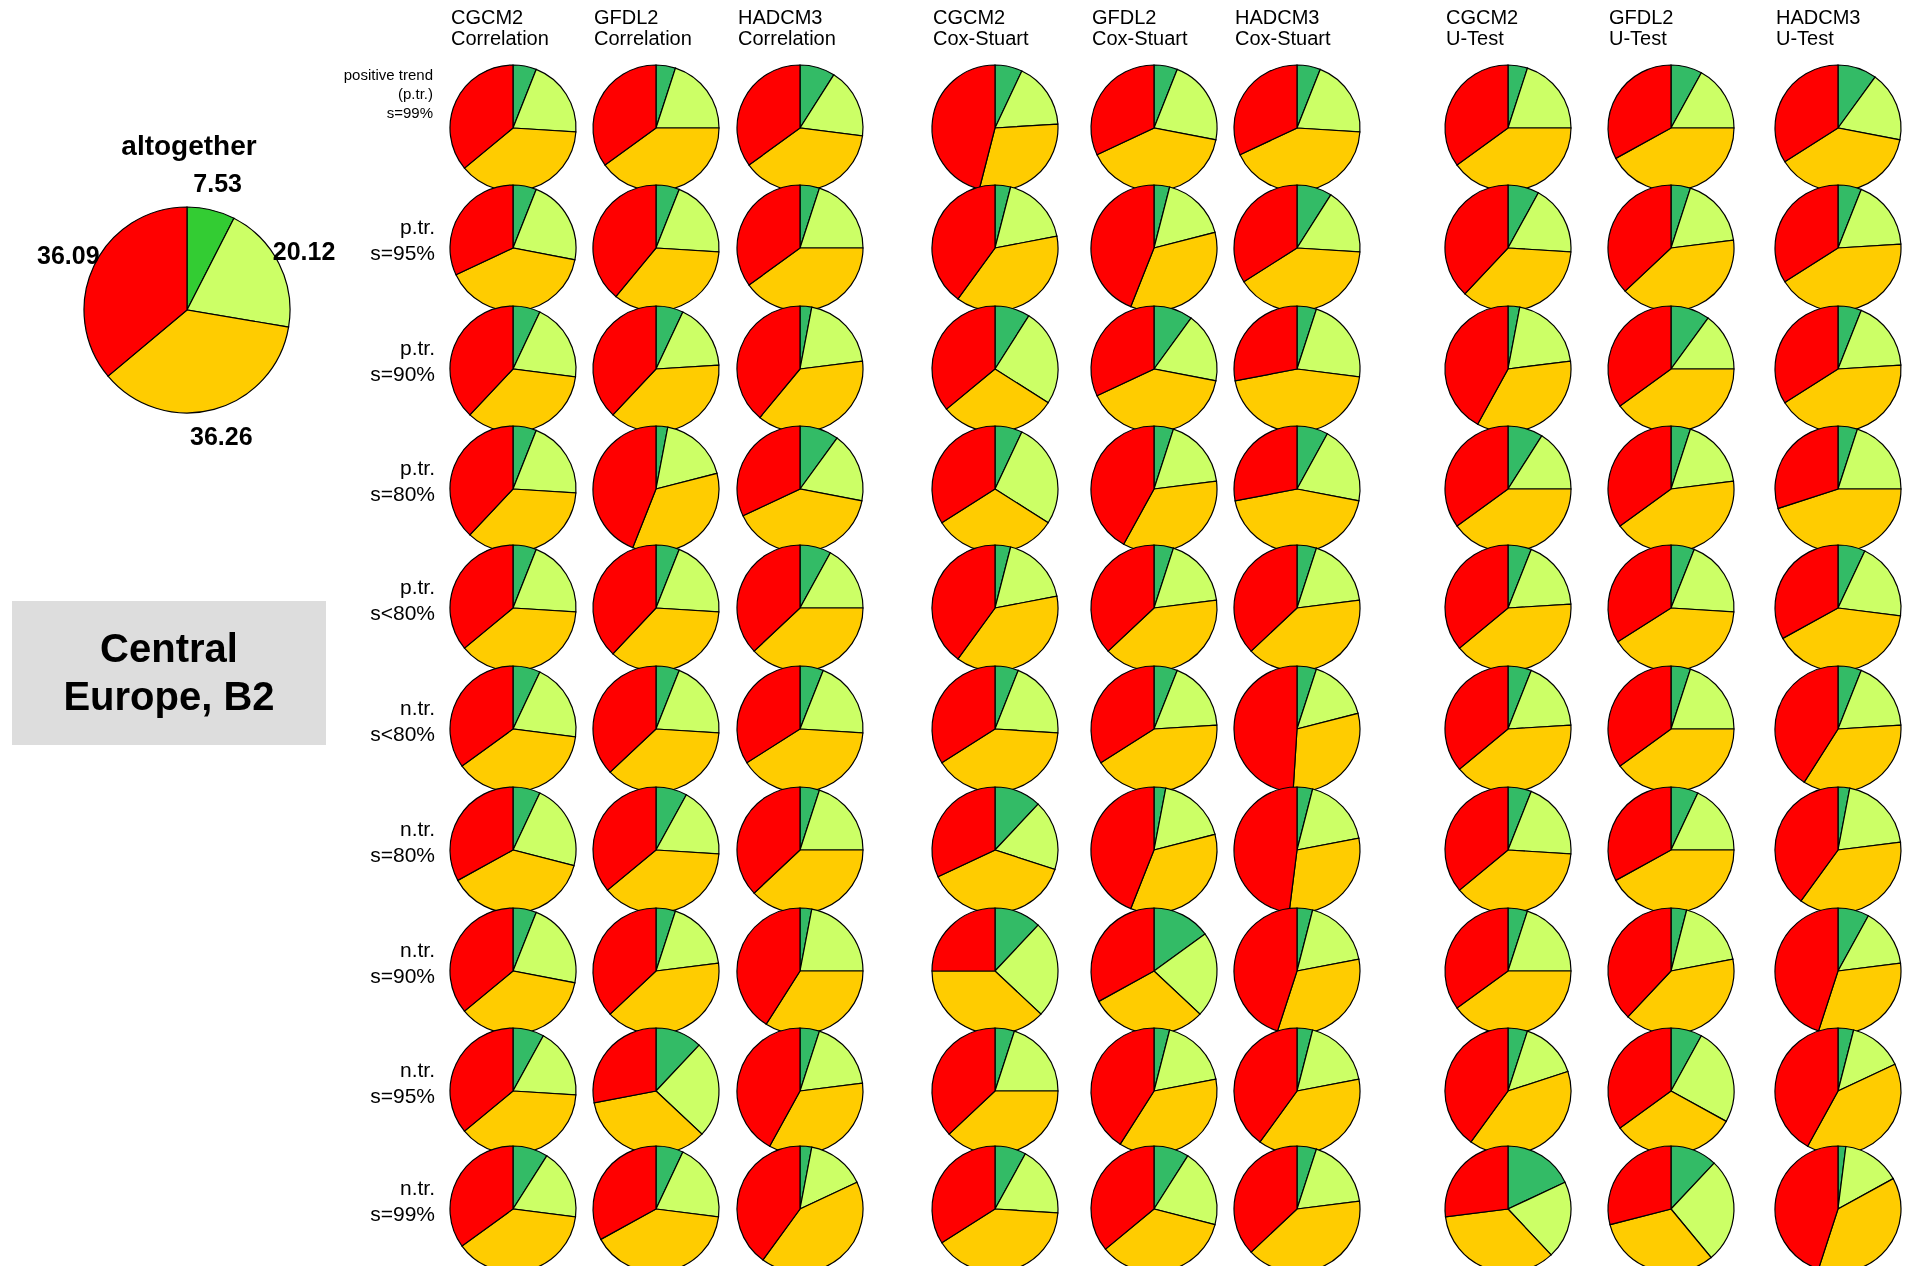 This screenshot has width=1915, height=1266. Describe the element at coordinates (304, 251) in the screenshot. I see `data-label: 20.12` at that location.